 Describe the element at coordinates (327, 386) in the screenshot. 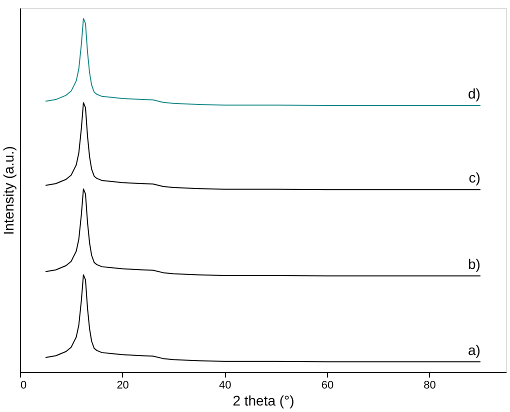

I see `x-tick-label: 60` at that location.